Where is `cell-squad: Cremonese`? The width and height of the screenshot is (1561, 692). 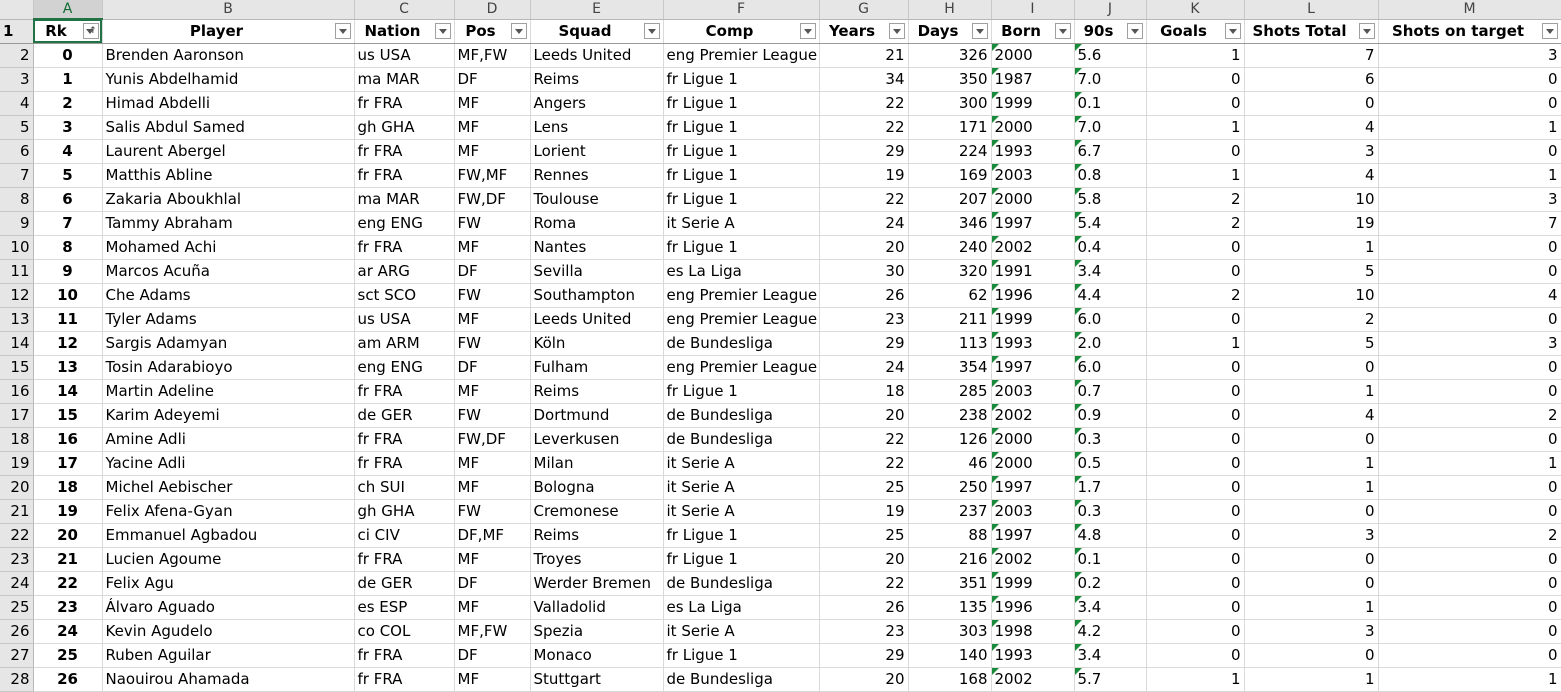
cell-squad: Cremonese is located at coordinates (597, 511).